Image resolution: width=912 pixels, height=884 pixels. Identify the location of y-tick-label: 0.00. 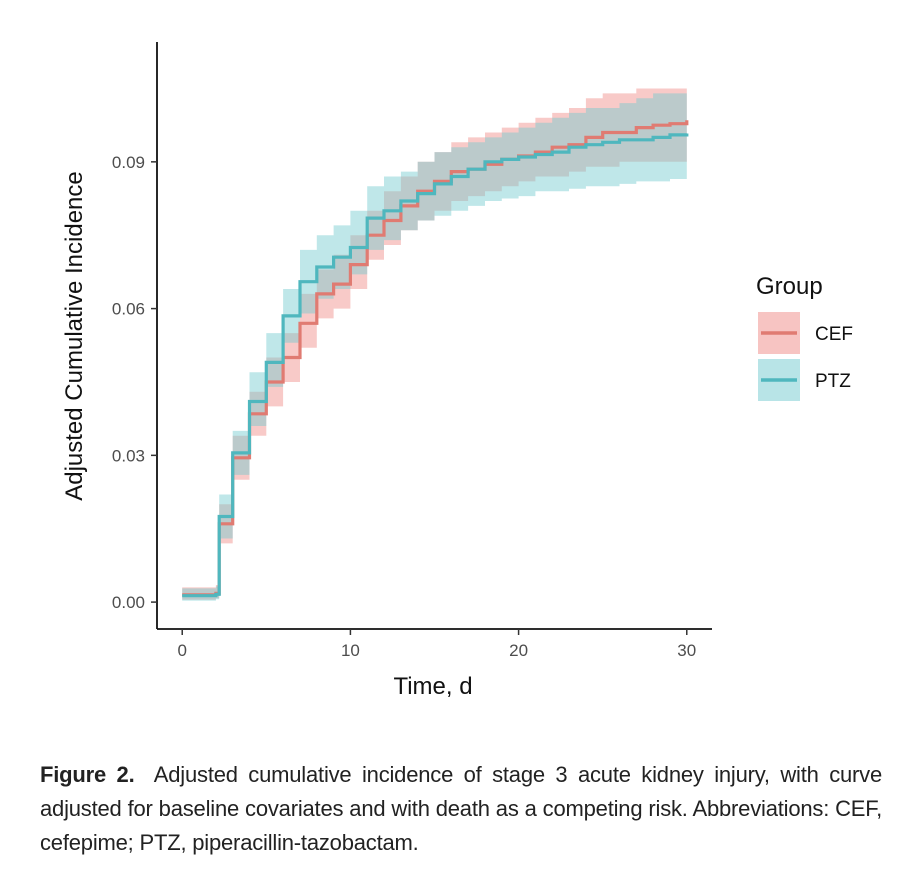
(128, 602).